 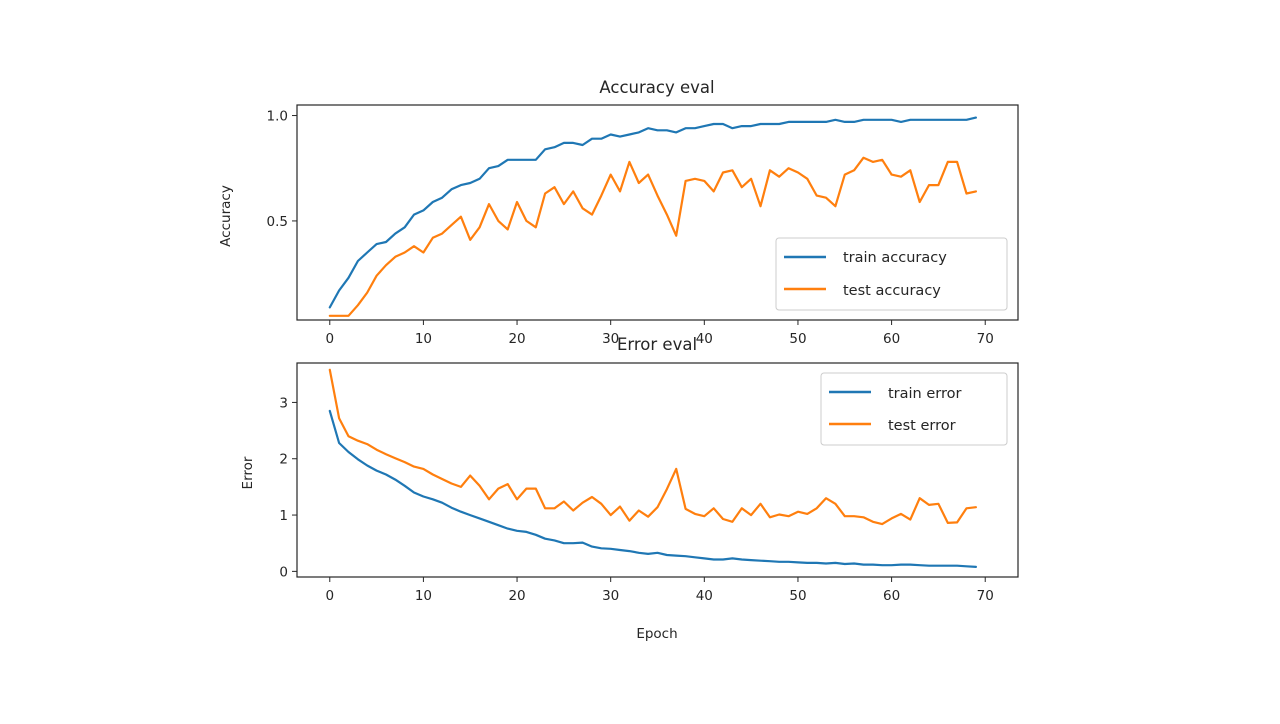 I want to click on test-error-line, so click(x=653, y=447).